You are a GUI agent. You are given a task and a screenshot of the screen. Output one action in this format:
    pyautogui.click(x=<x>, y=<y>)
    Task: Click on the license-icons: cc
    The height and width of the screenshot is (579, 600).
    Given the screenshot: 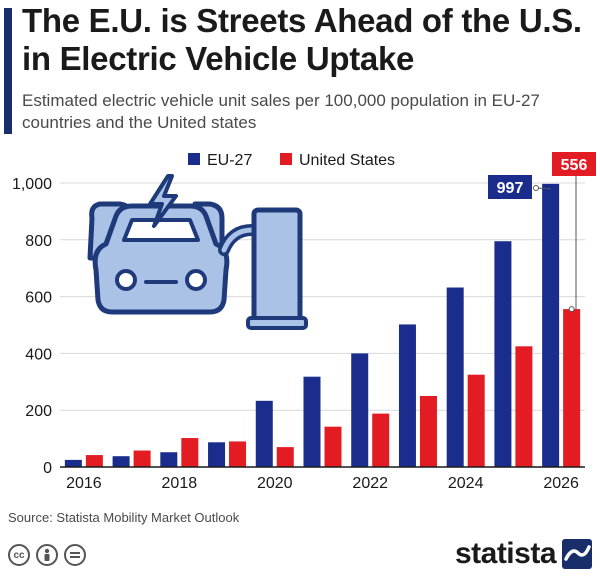 What is the action you would take?
    pyautogui.click(x=47, y=555)
    